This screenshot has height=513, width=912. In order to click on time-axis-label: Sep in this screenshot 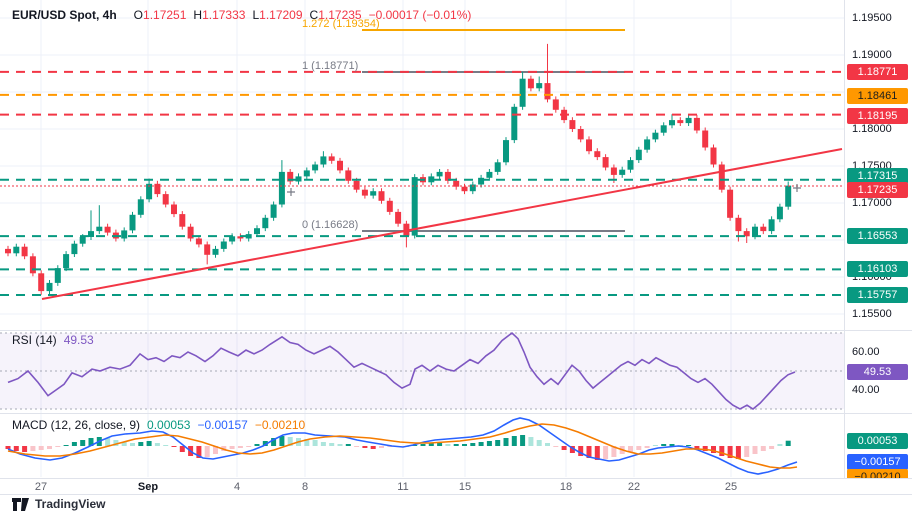, I will do `click(148, 487)`.